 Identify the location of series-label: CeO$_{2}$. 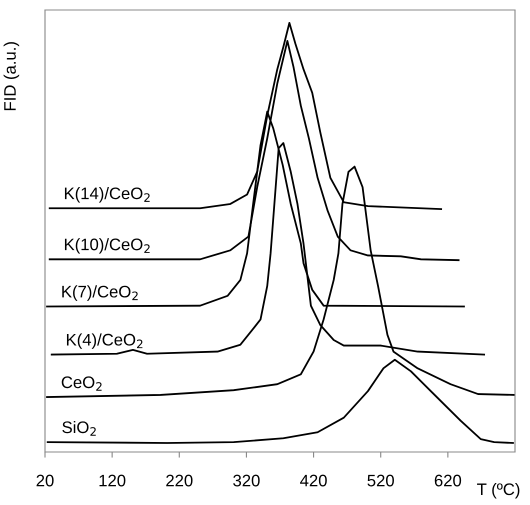
(82, 383).